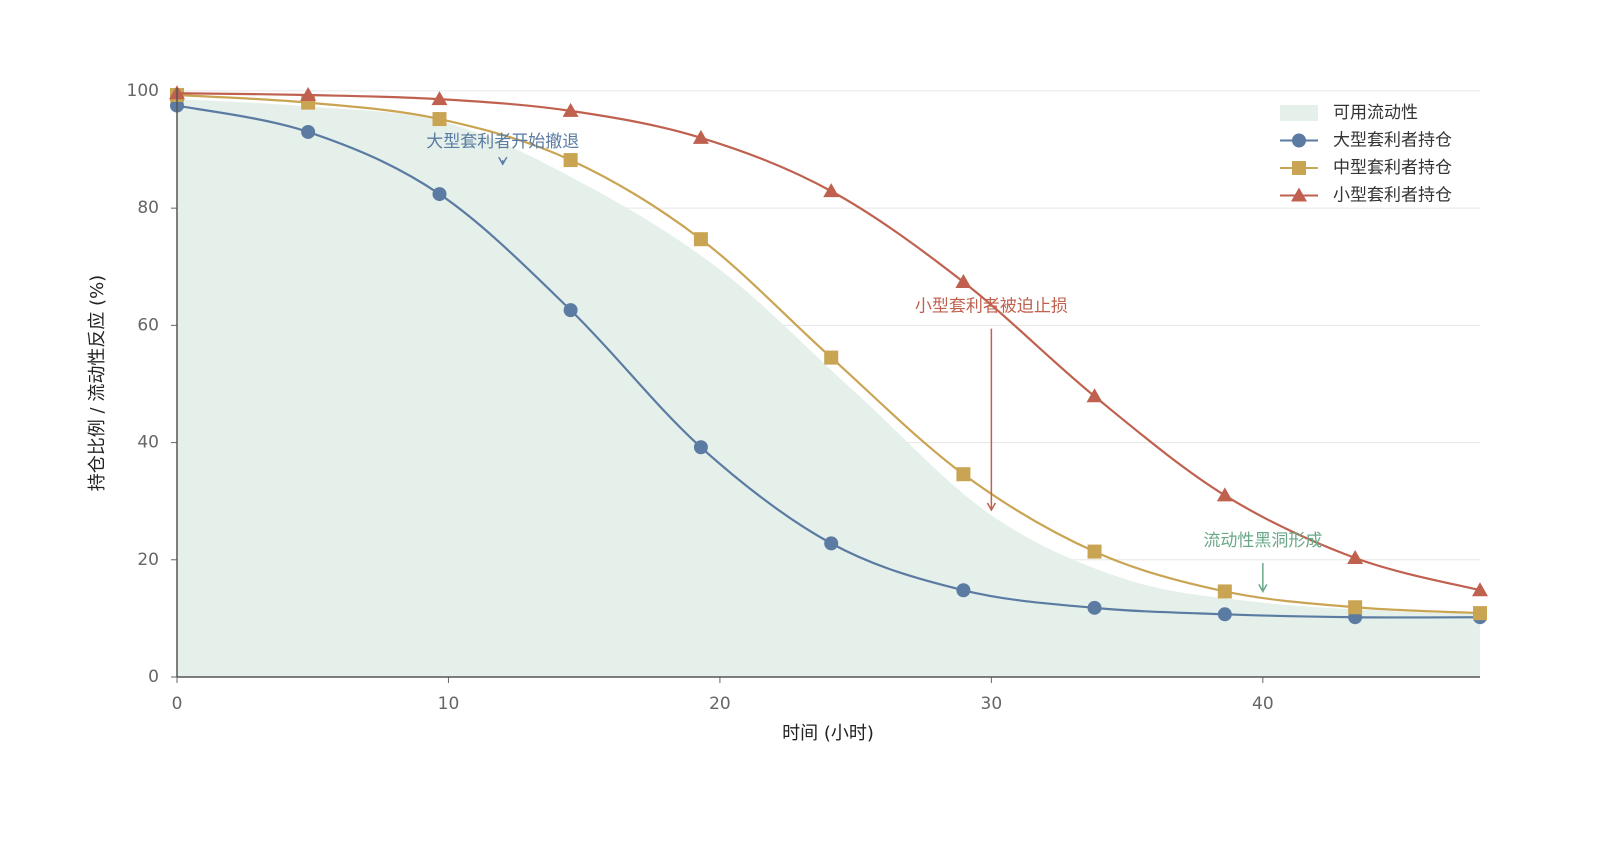 The width and height of the screenshot is (1600, 849). What do you see at coordinates (1375, 113) in the screenshot?
I see `legend-label: 可用流动性` at bounding box center [1375, 113].